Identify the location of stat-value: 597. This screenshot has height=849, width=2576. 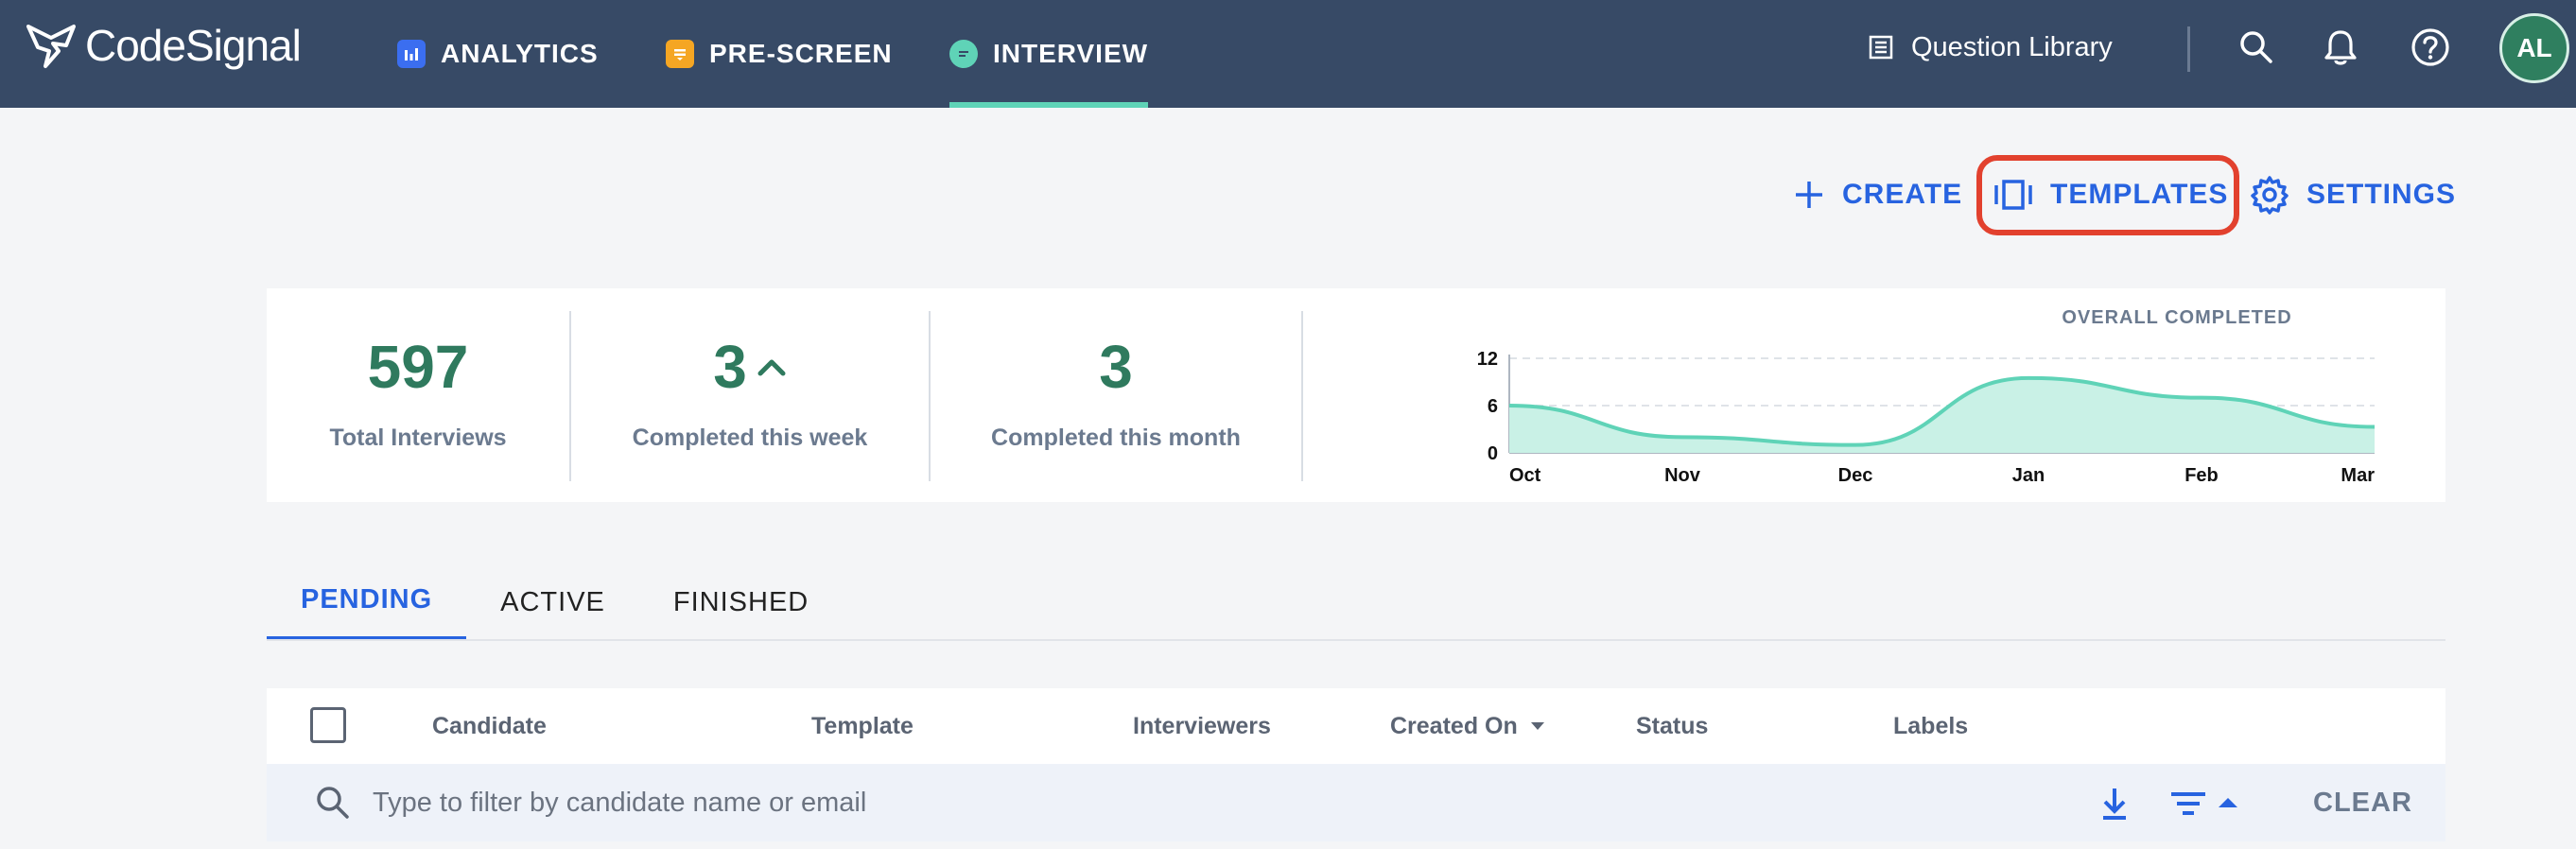
(418, 367).